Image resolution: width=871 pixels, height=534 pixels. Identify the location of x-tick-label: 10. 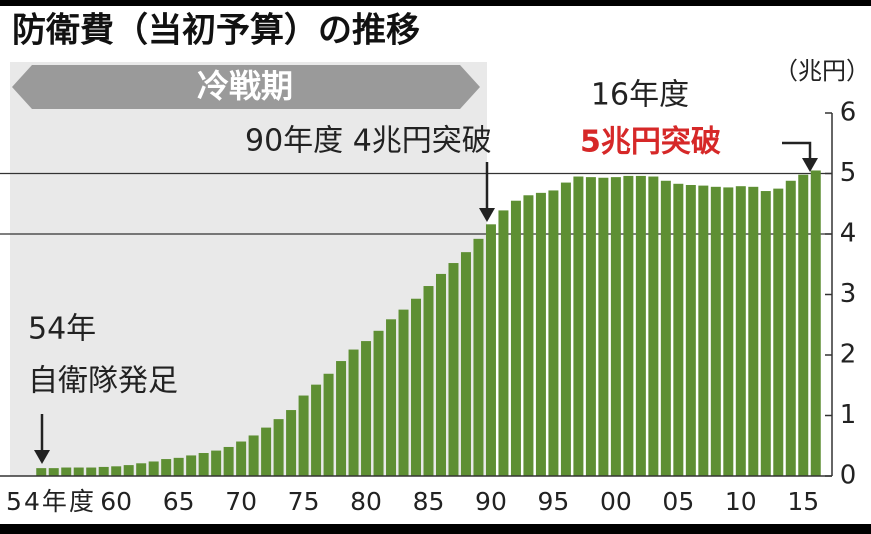
(741, 501).